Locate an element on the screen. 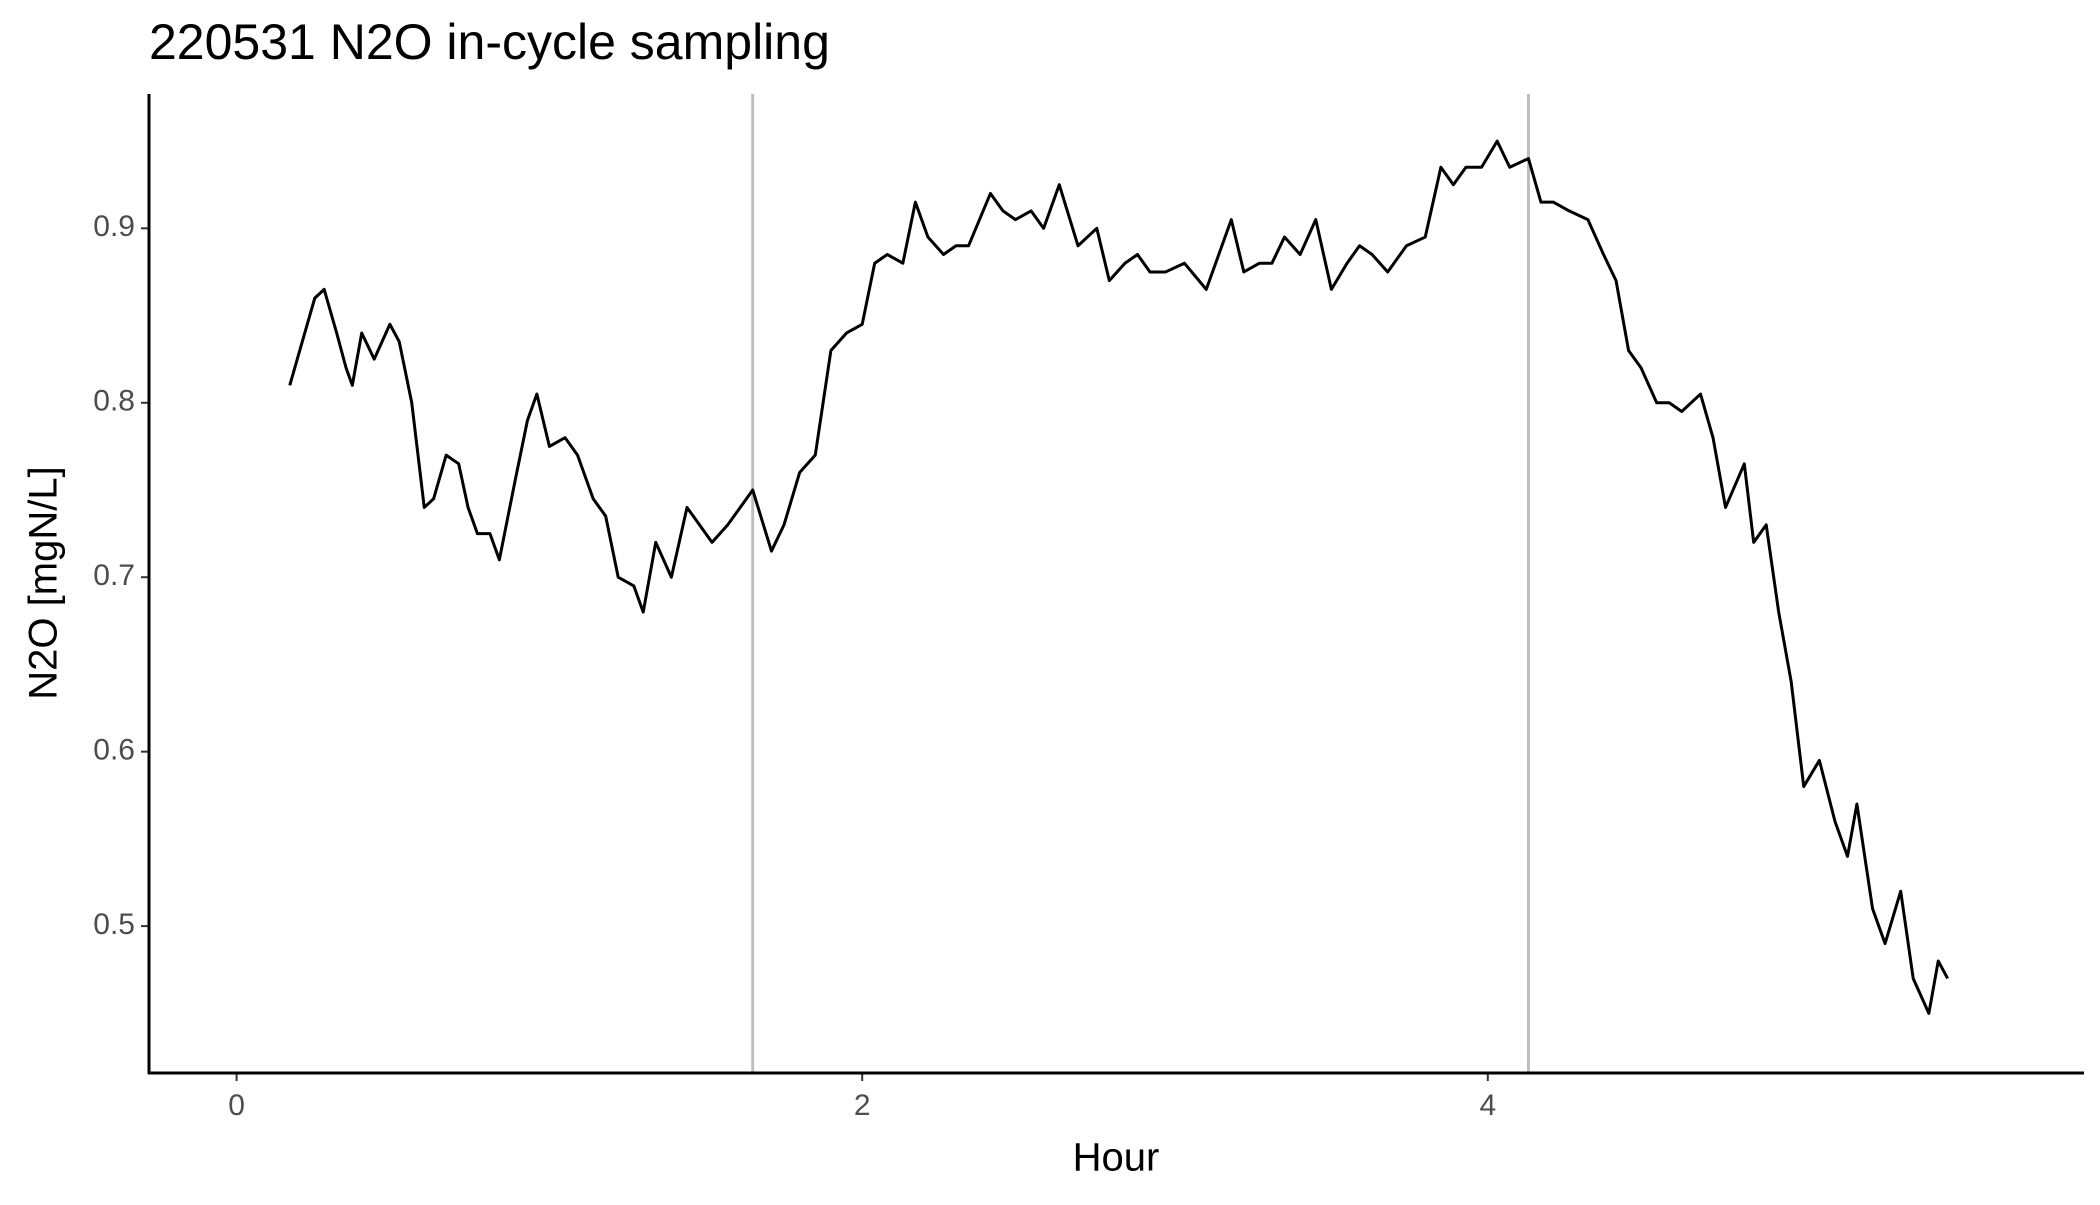 This screenshot has width=2100, height=1205. x-tick-label: 0 is located at coordinates (236, 1105).